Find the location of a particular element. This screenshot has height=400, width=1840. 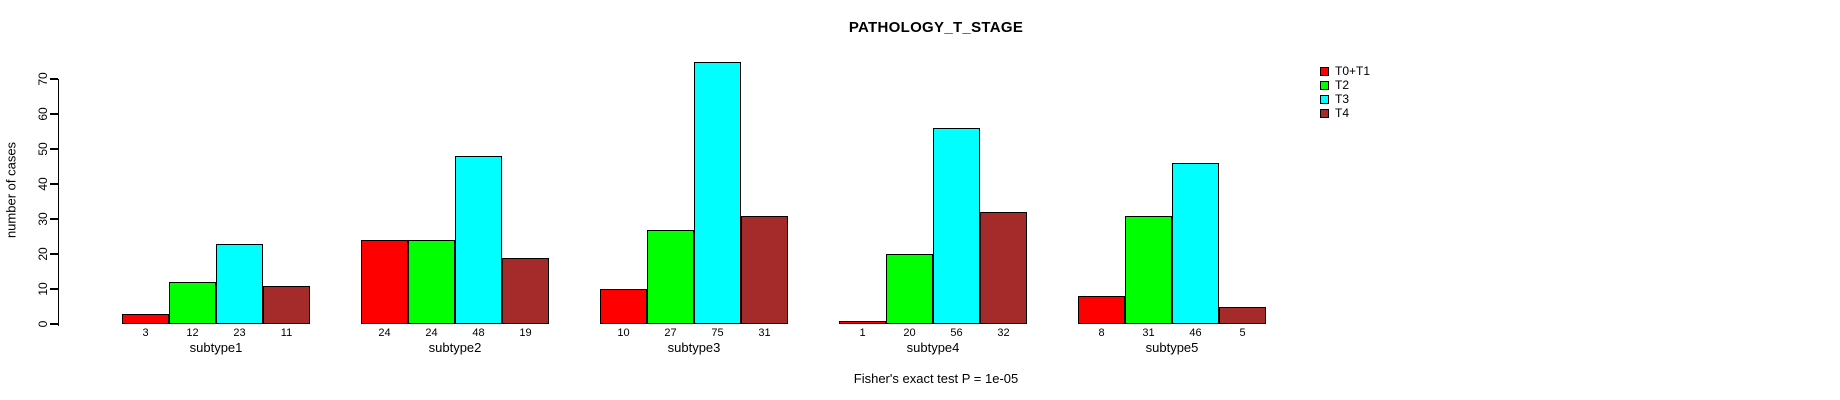

bar-value-label: 20 is located at coordinates (909, 333).